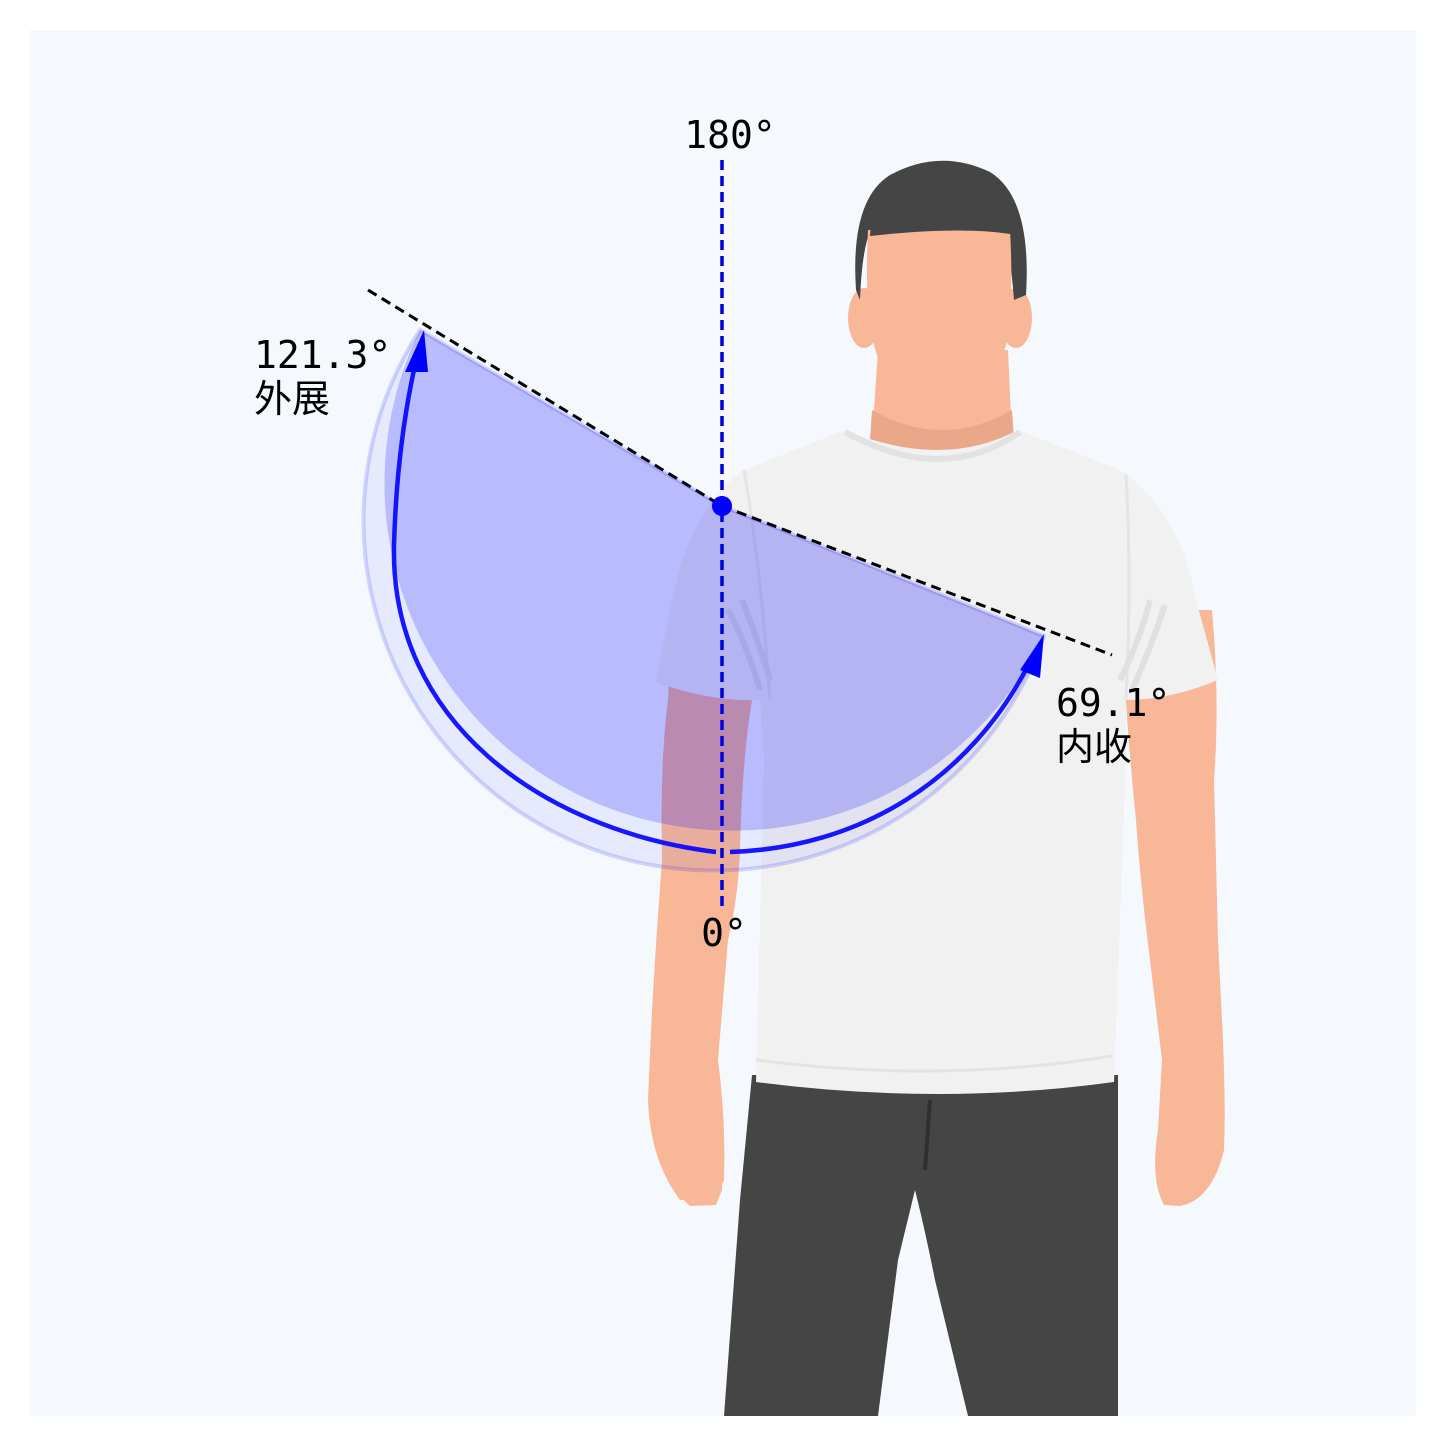 The image size is (1446, 1446). What do you see at coordinates (292, 399) in the screenshot?
I see `abduction-label: 外展` at bounding box center [292, 399].